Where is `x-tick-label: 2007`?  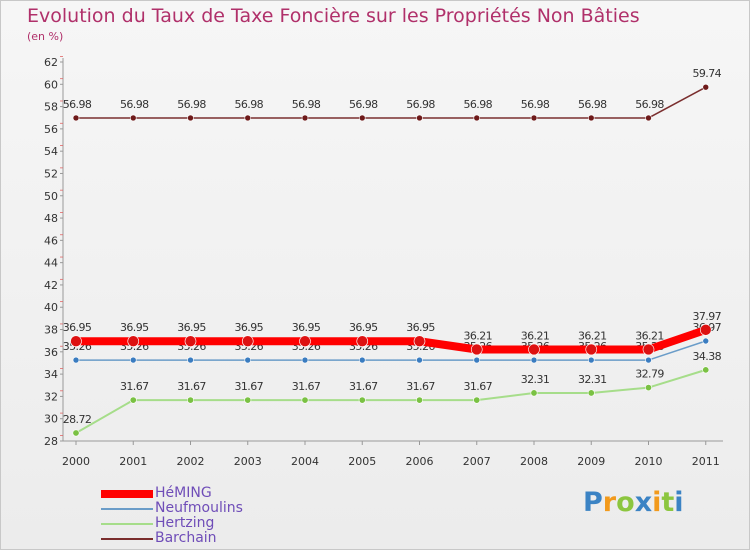
x-tick-label: 2007 is located at coordinates (477, 461).